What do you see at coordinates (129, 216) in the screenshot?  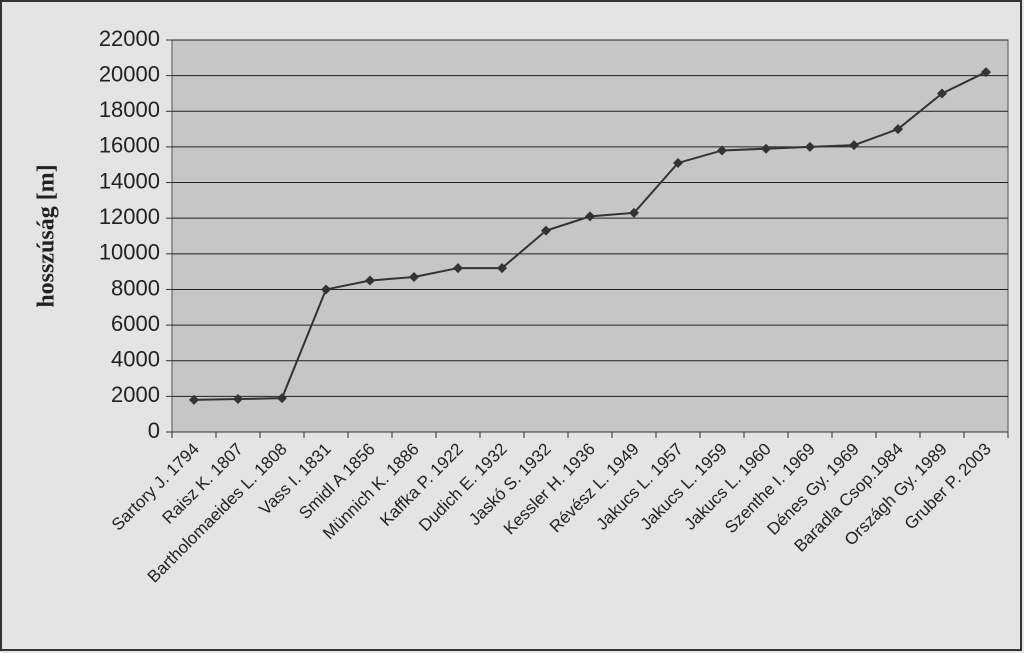 I see `y-tick-label: 12000` at bounding box center [129, 216].